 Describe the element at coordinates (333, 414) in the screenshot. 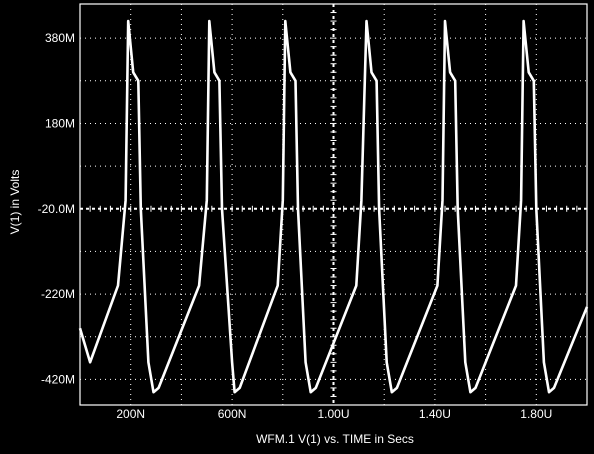

I see `x-tick-label: 1.00U` at that location.